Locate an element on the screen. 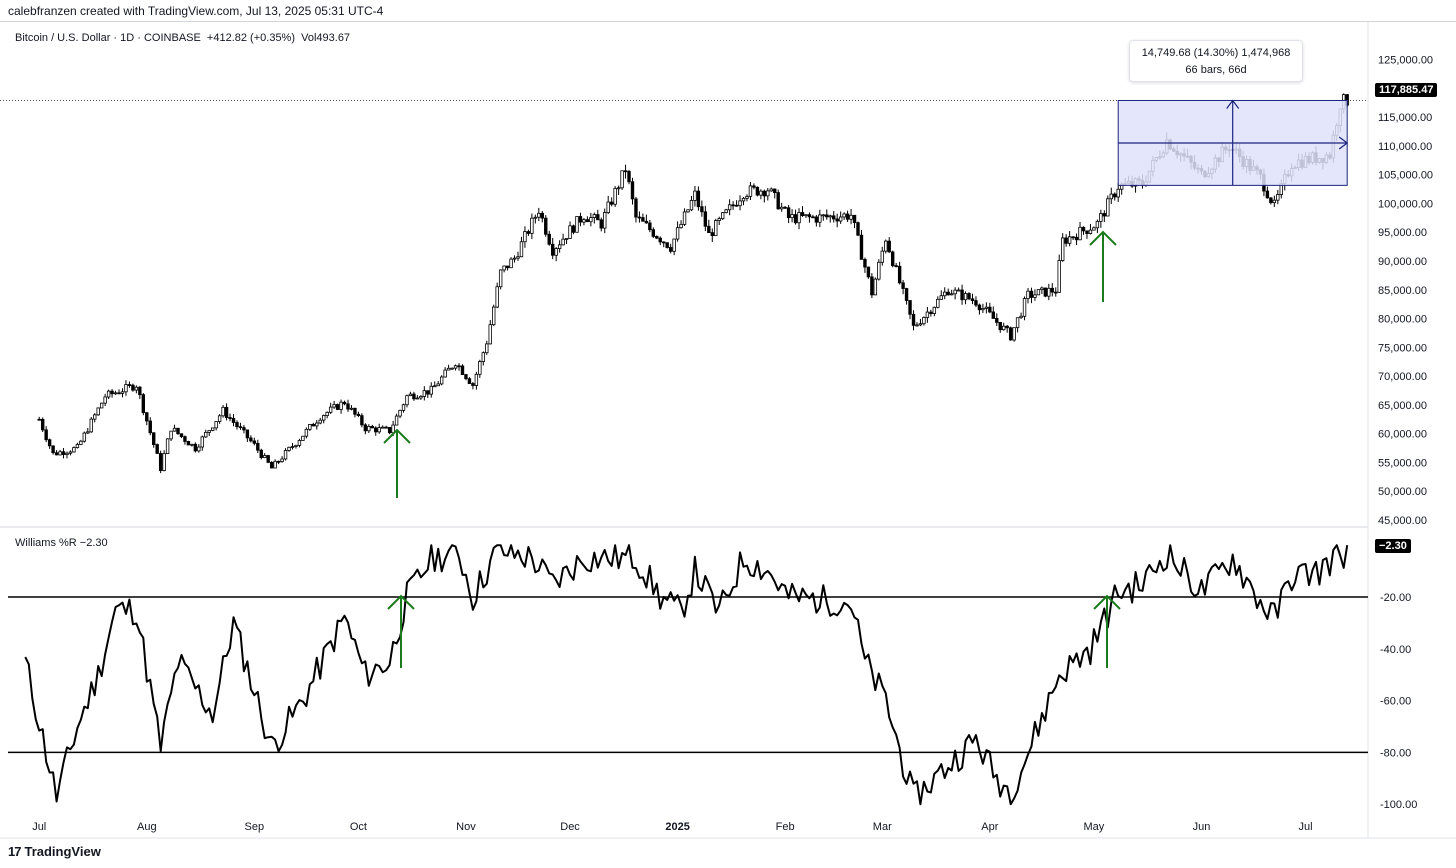  header-divider is located at coordinates (728, 21).